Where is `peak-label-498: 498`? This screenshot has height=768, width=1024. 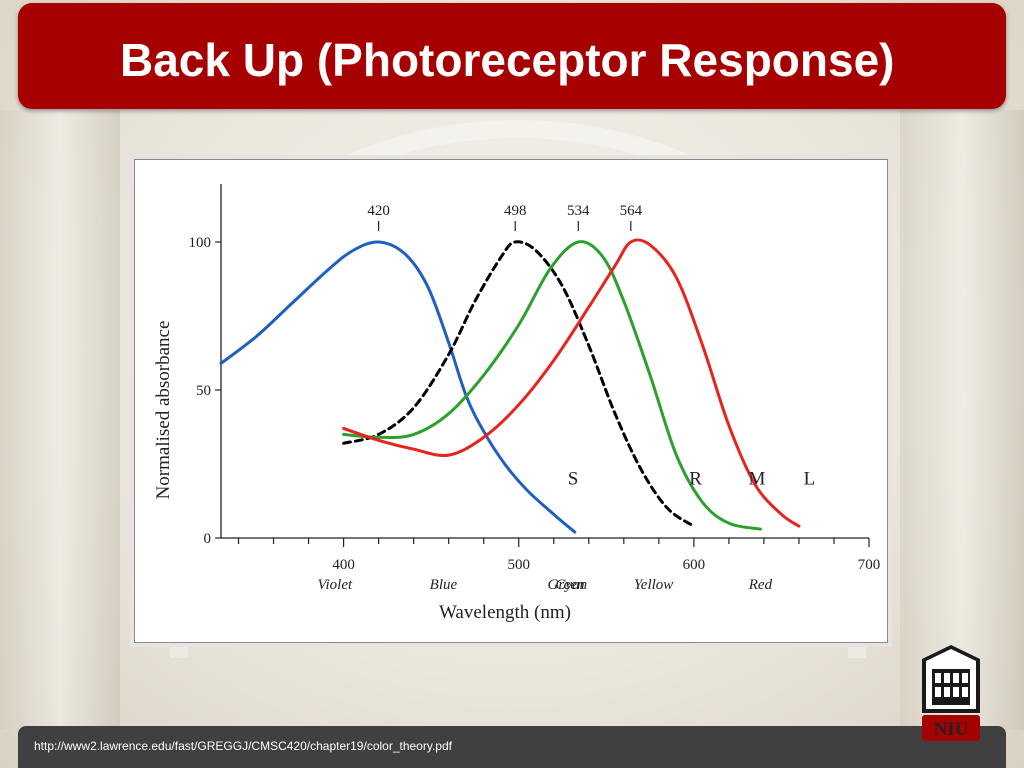 peak-label-498: 498 is located at coordinates (515, 211).